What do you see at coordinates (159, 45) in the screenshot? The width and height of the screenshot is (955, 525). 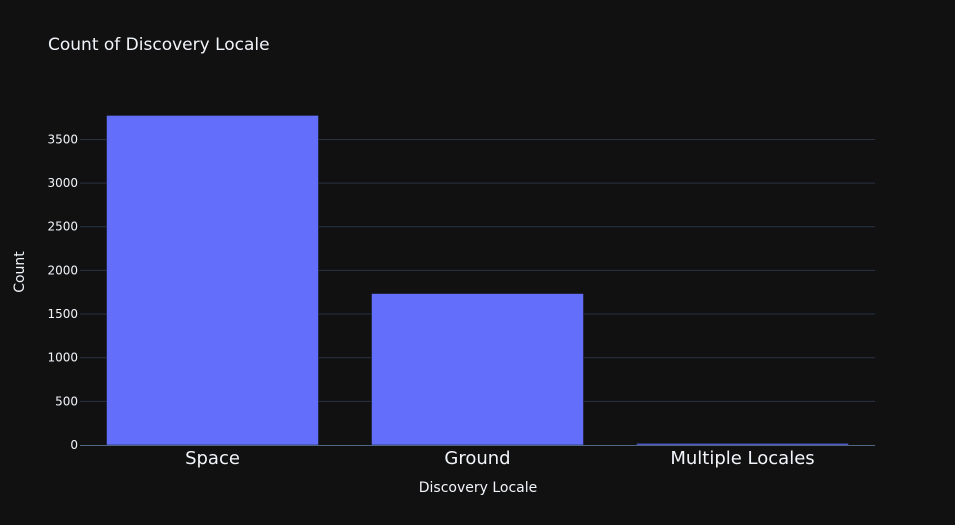 I see `chart-title: Count of Discovery Locale` at bounding box center [159, 45].